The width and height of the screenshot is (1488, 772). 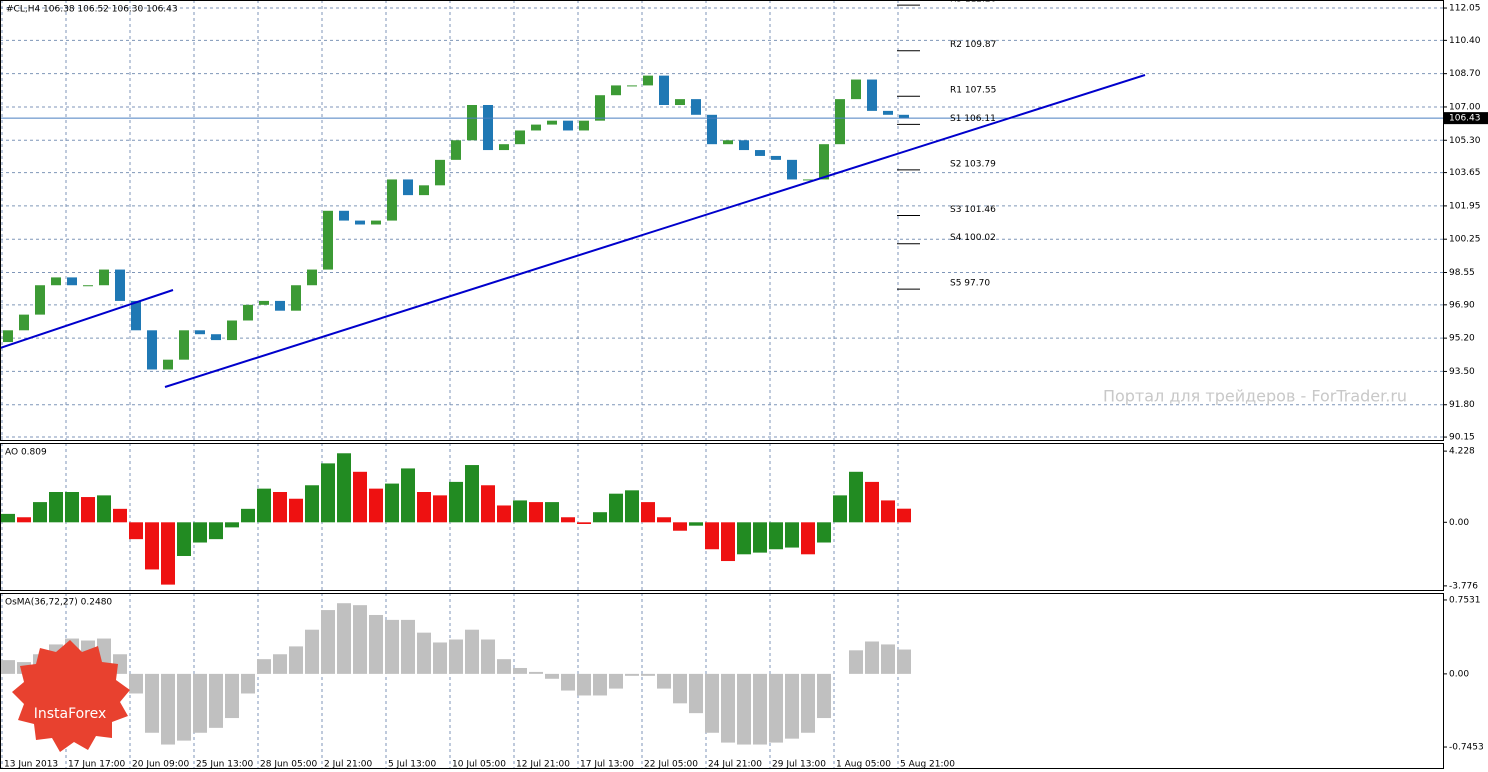 What do you see at coordinates (288, 765) in the screenshot?
I see `x-tick-label: 28 Jun 05:00` at bounding box center [288, 765].